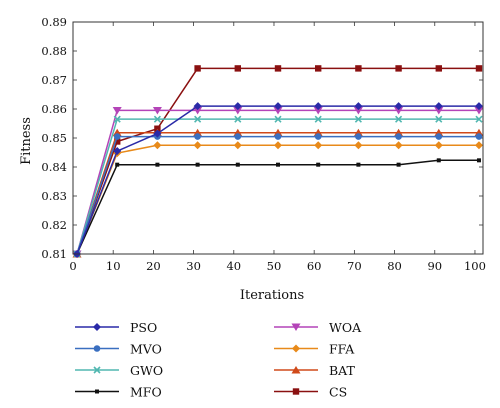 The height and width of the screenshot is (408, 500). What do you see at coordinates (54, 196) in the screenshot?
I see `y-tick-label: 0.83` at bounding box center [54, 196].